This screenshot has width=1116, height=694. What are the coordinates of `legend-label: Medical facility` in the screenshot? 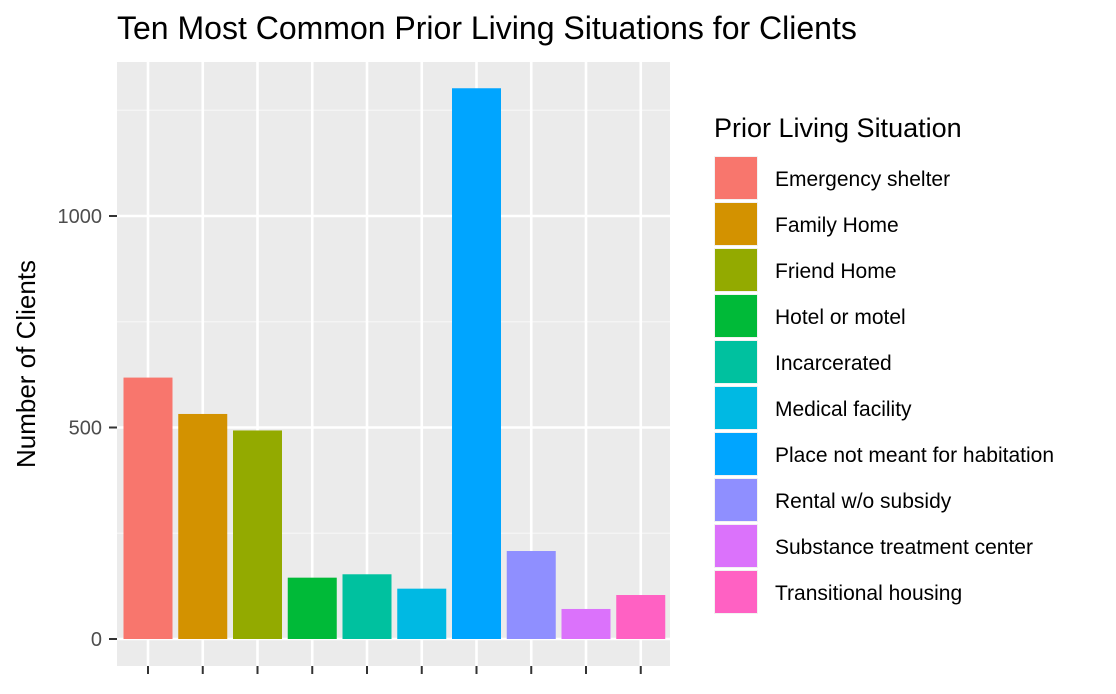 It's located at (843, 409).